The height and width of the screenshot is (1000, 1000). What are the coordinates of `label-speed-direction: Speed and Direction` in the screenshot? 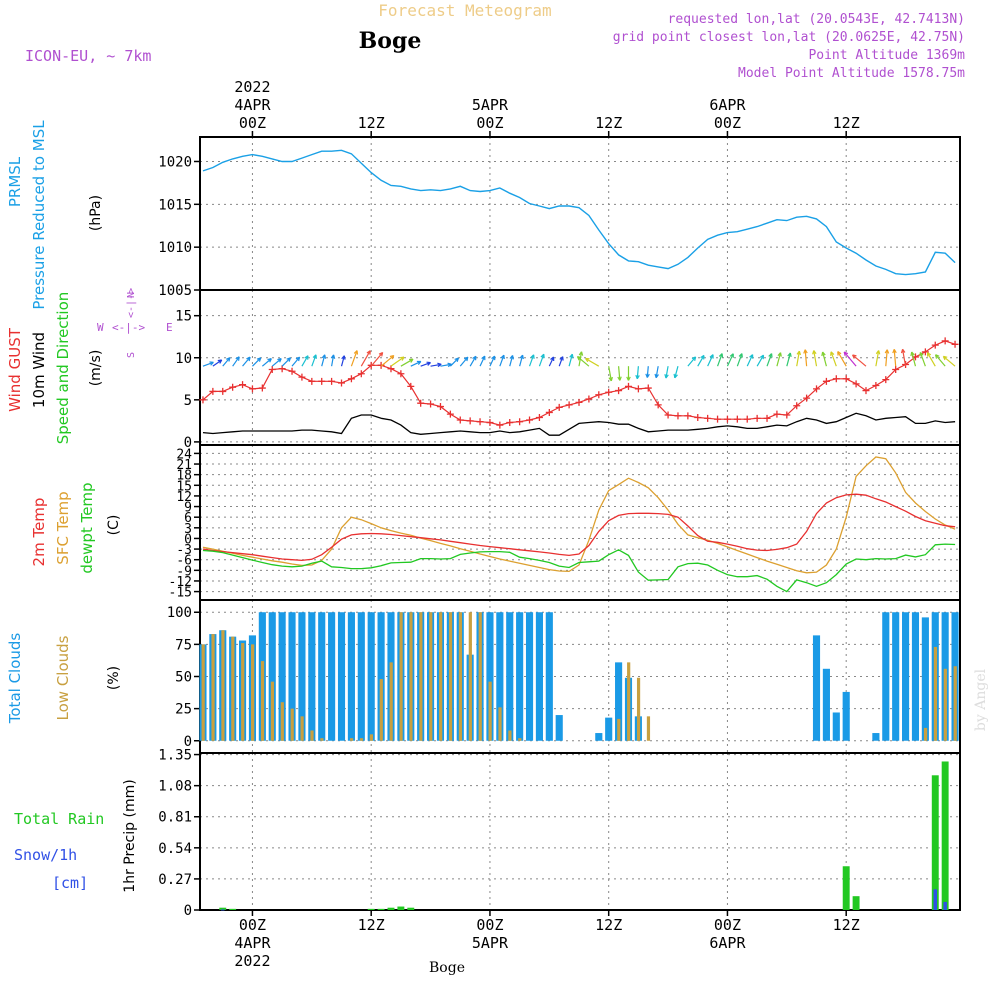 It's located at (63, 368).